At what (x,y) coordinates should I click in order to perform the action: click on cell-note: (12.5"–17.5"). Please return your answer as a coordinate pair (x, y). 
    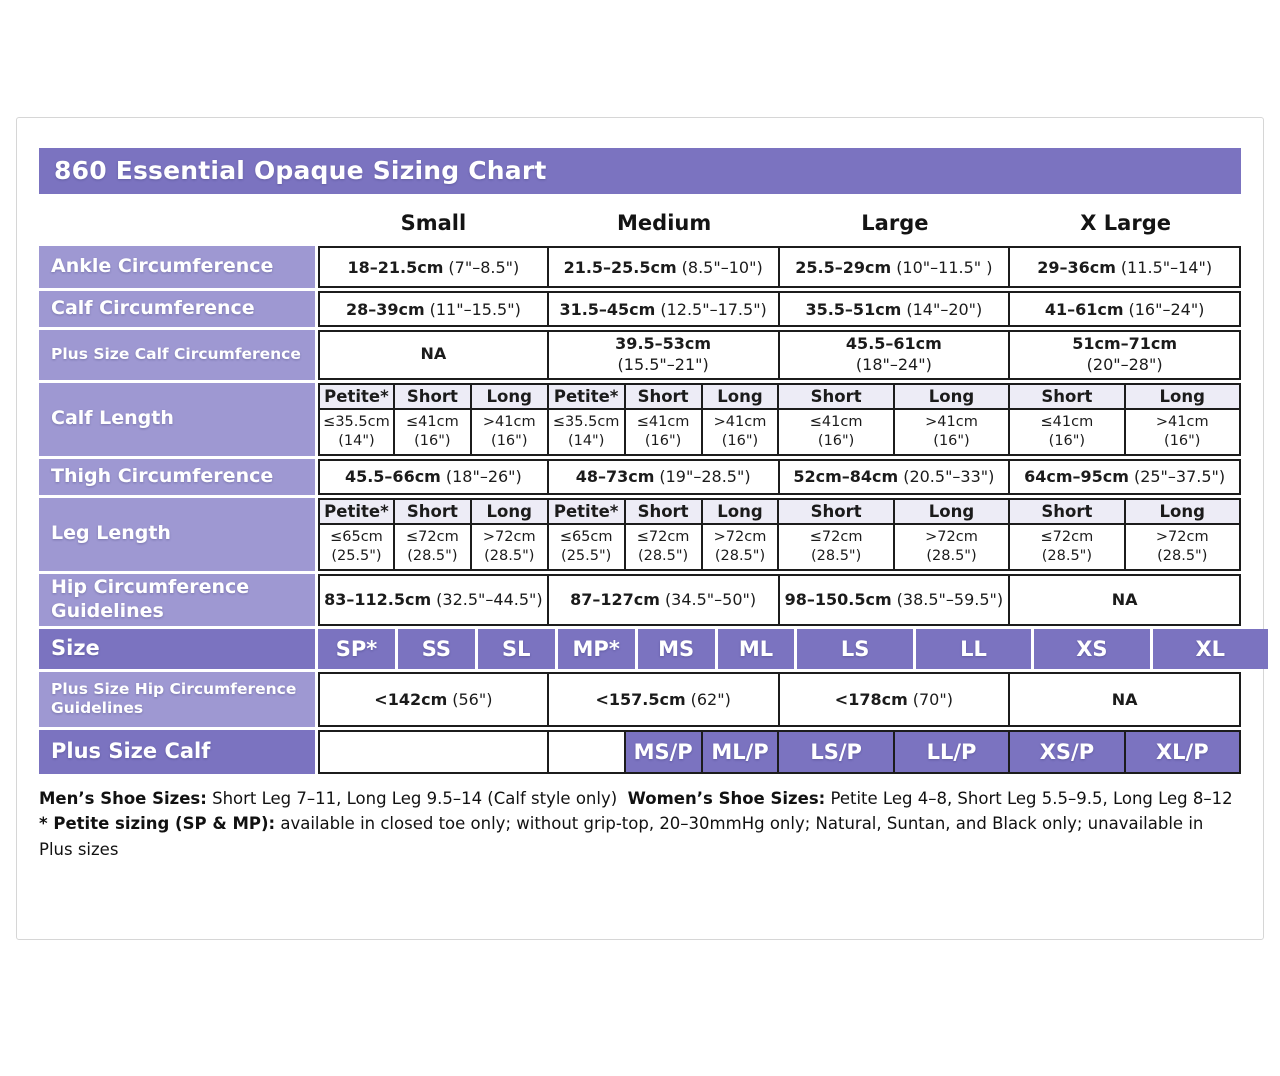
    Looking at the image, I should click on (713, 309).